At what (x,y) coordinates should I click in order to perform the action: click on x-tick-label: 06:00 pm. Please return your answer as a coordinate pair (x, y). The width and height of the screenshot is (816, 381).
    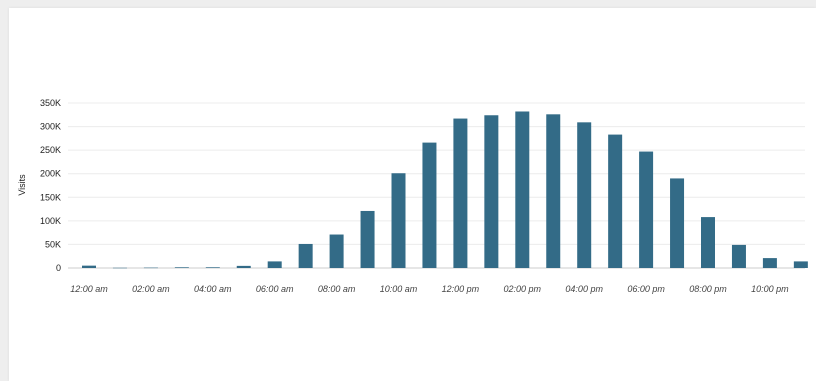
    Looking at the image, I should click on (646, 289).